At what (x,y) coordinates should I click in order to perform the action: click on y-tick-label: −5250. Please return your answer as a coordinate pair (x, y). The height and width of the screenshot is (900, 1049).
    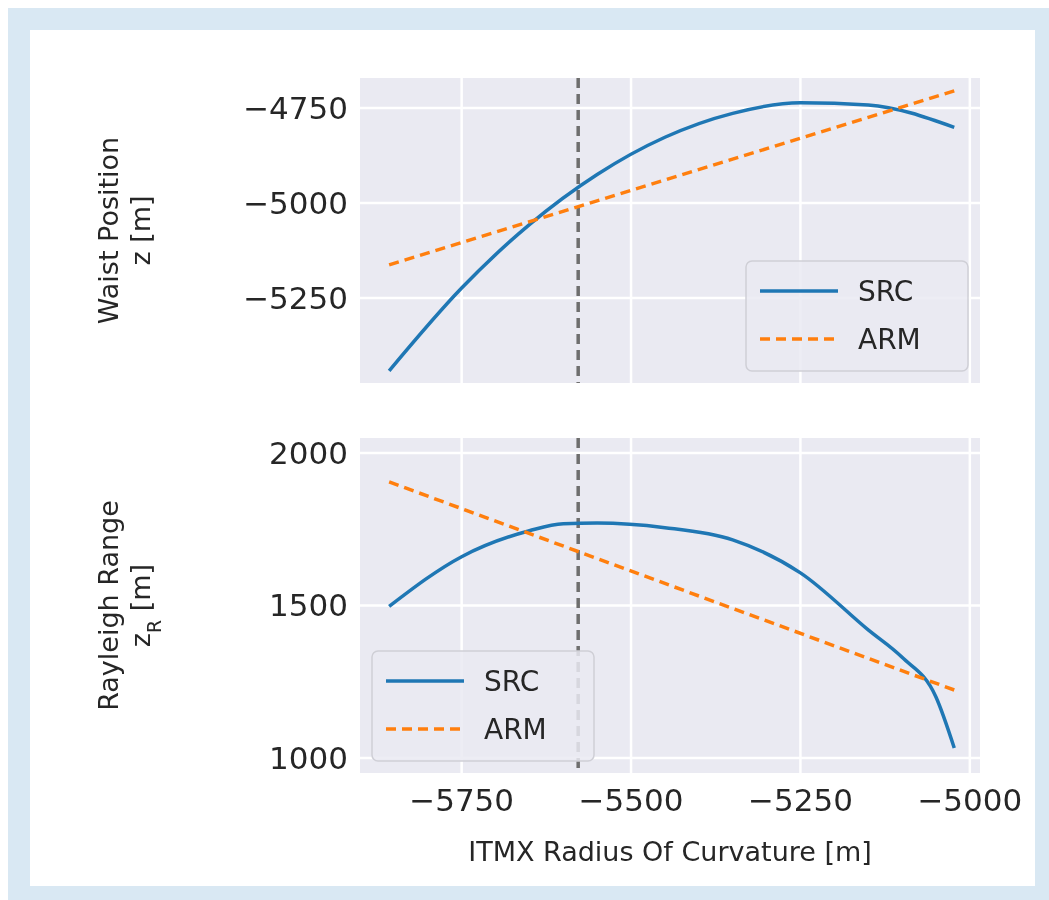
    Looking at the image, I should click on (295, 297).